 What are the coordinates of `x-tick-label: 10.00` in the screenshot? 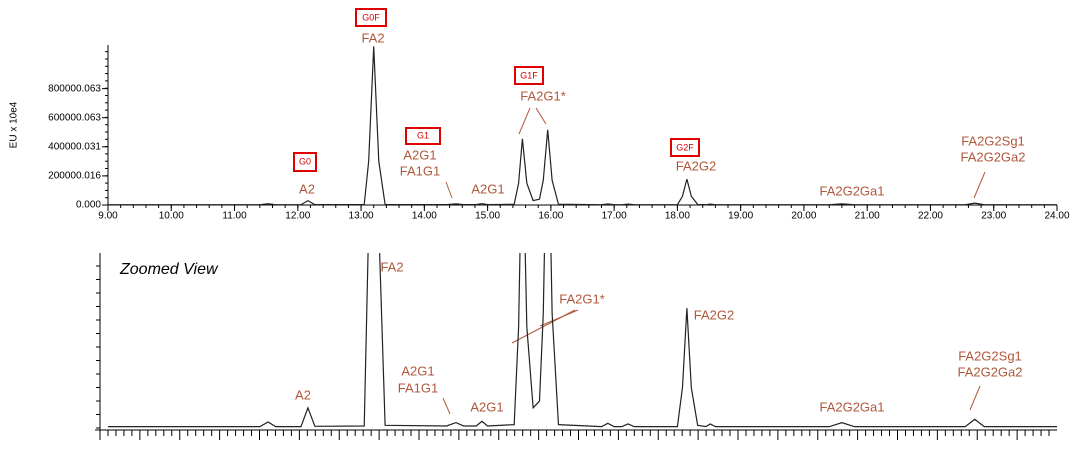 It's located at (171, 216).